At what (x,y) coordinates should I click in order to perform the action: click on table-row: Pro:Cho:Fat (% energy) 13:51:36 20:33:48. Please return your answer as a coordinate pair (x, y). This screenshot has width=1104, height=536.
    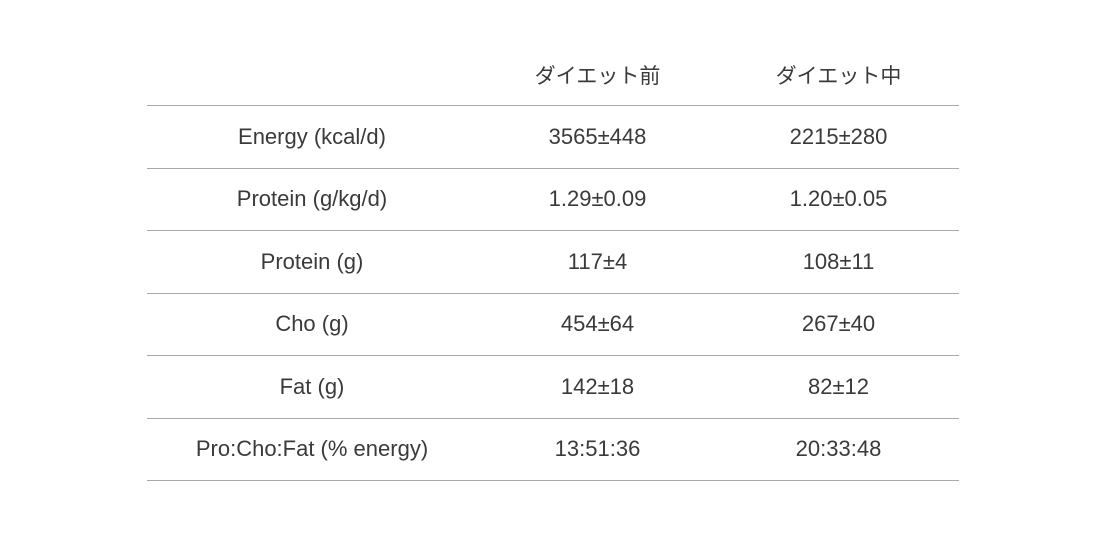
    Looking at the image, I should click on (553, 449).